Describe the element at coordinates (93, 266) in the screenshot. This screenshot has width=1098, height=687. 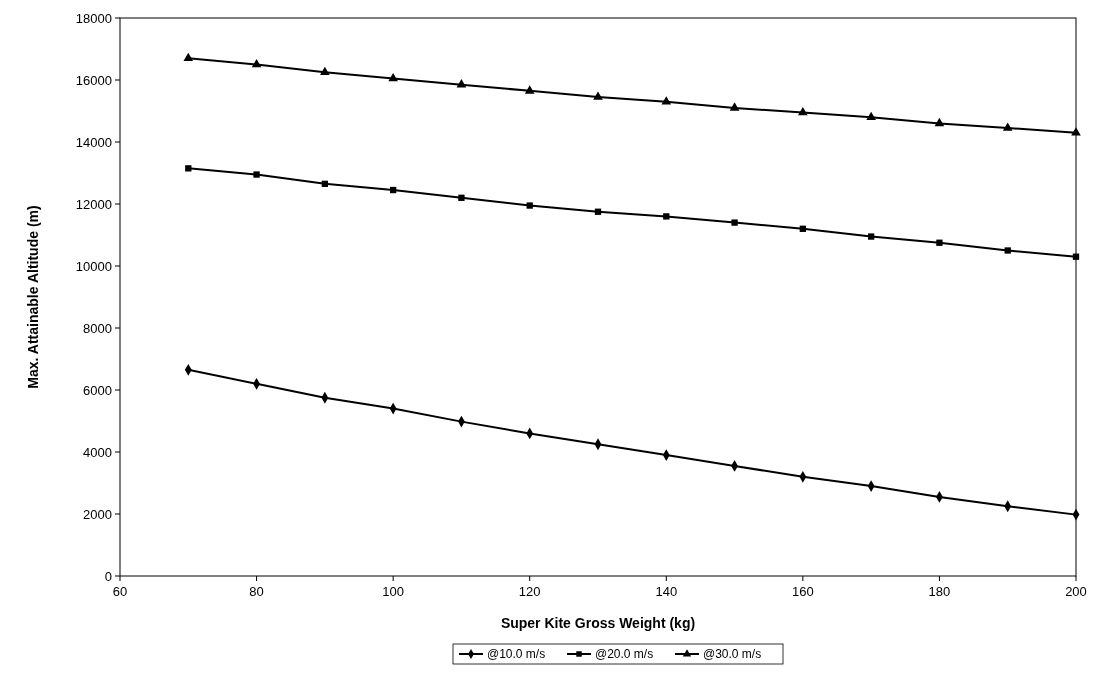
I see `y-tick-label: 10000` at that location.